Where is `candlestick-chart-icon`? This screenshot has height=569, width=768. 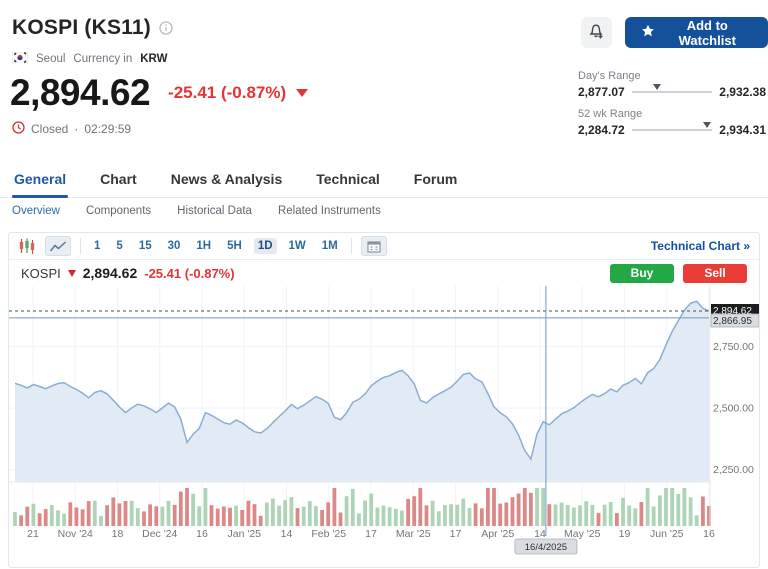 candlestick-chart-icon is located at coordinates (27, 246).